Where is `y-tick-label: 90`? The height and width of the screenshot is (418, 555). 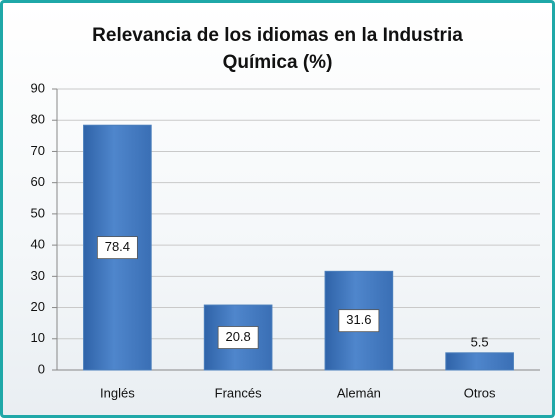
y-tick-label: 90 is located at coordinates (38, 87).